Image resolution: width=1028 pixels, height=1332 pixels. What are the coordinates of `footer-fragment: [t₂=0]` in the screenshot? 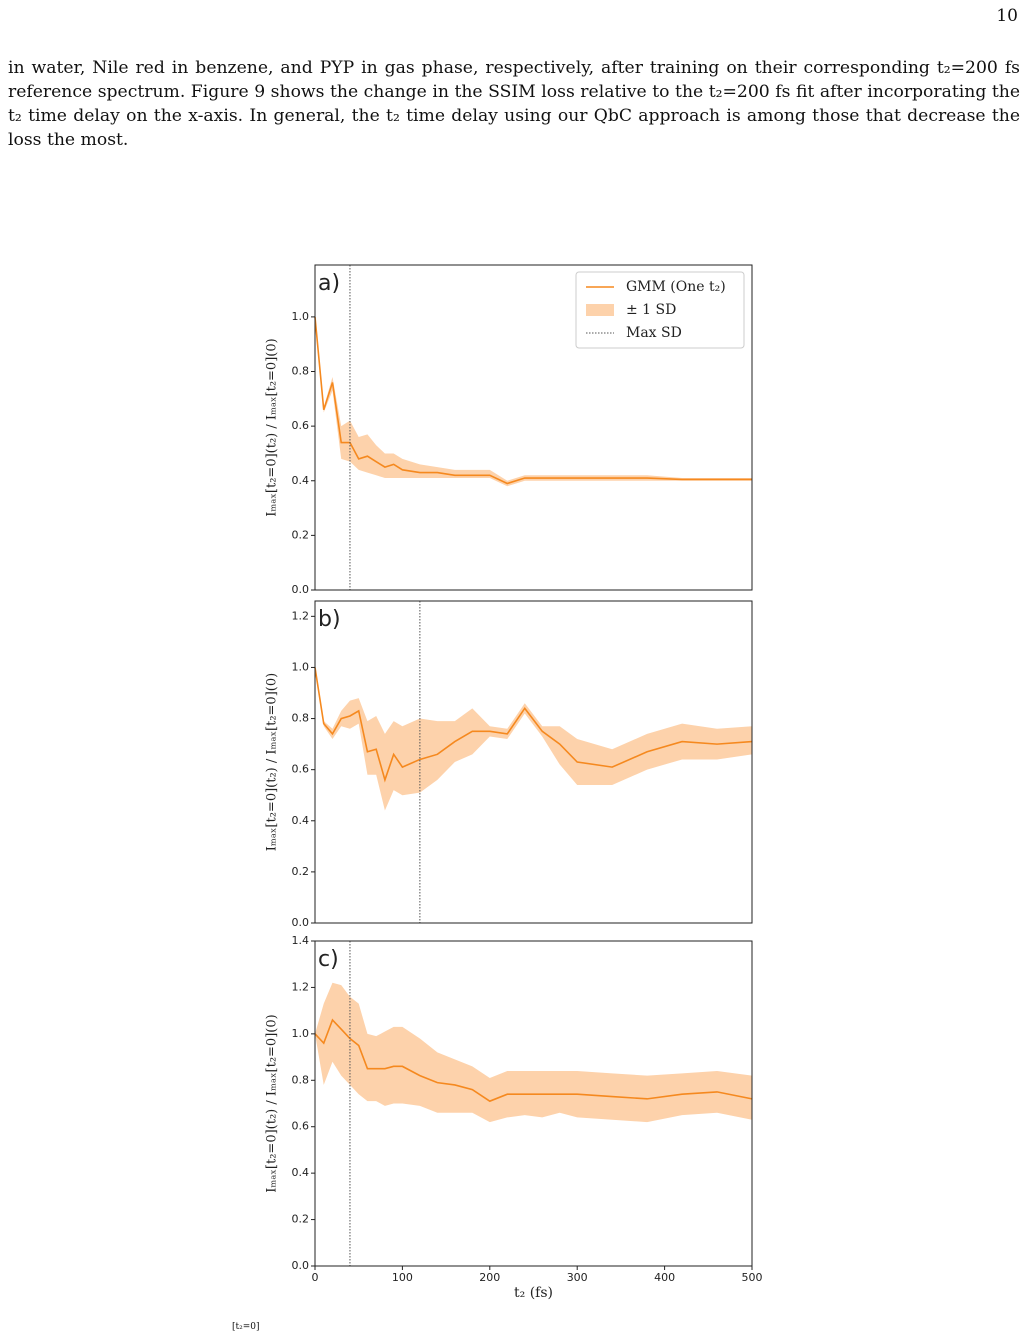 It's located at (246, 1327).